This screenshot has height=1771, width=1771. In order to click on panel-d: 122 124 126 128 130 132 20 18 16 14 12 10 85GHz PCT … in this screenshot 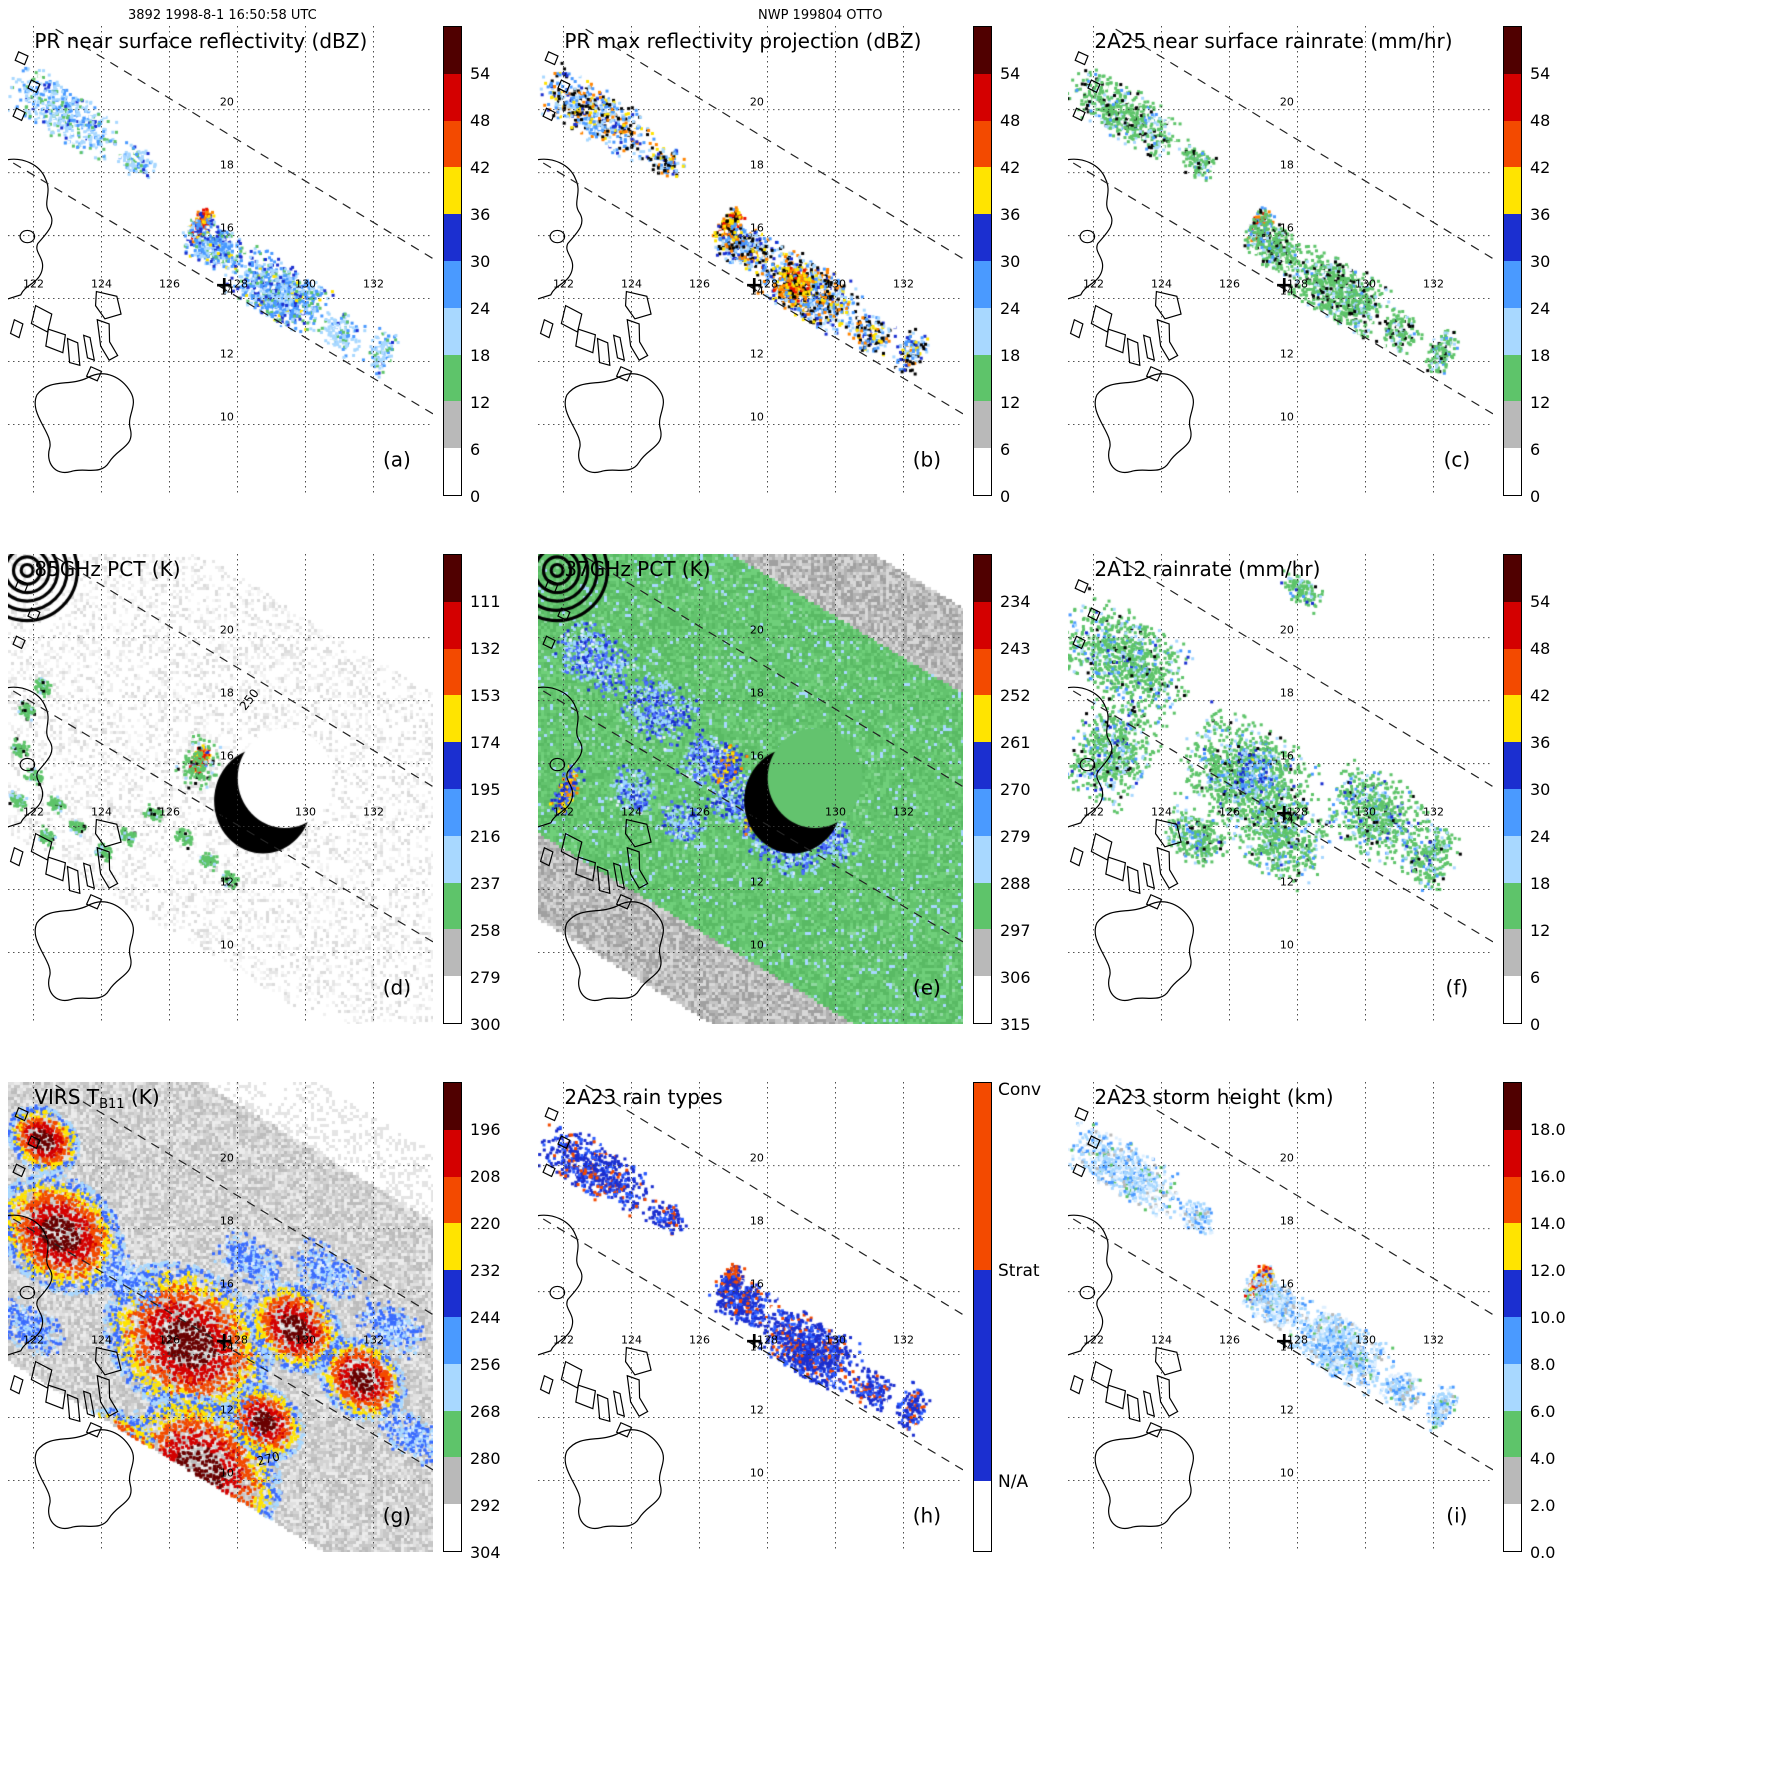, I will do `click(273, 799)`.